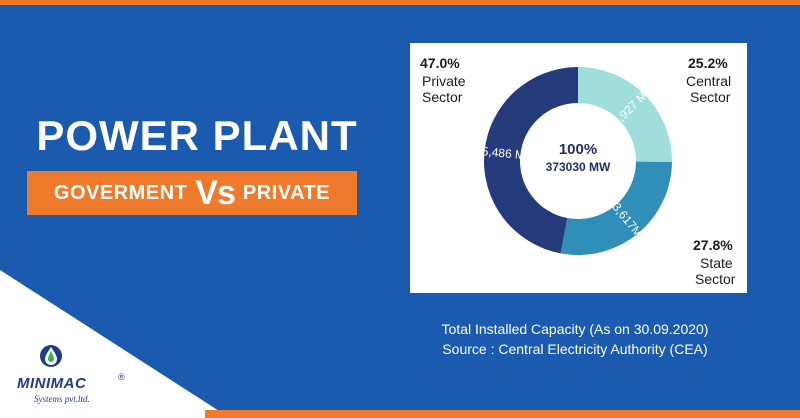 This screenshot has width=800, height=418. I want to click on private-name-line2: Sector, so click(442, 97).